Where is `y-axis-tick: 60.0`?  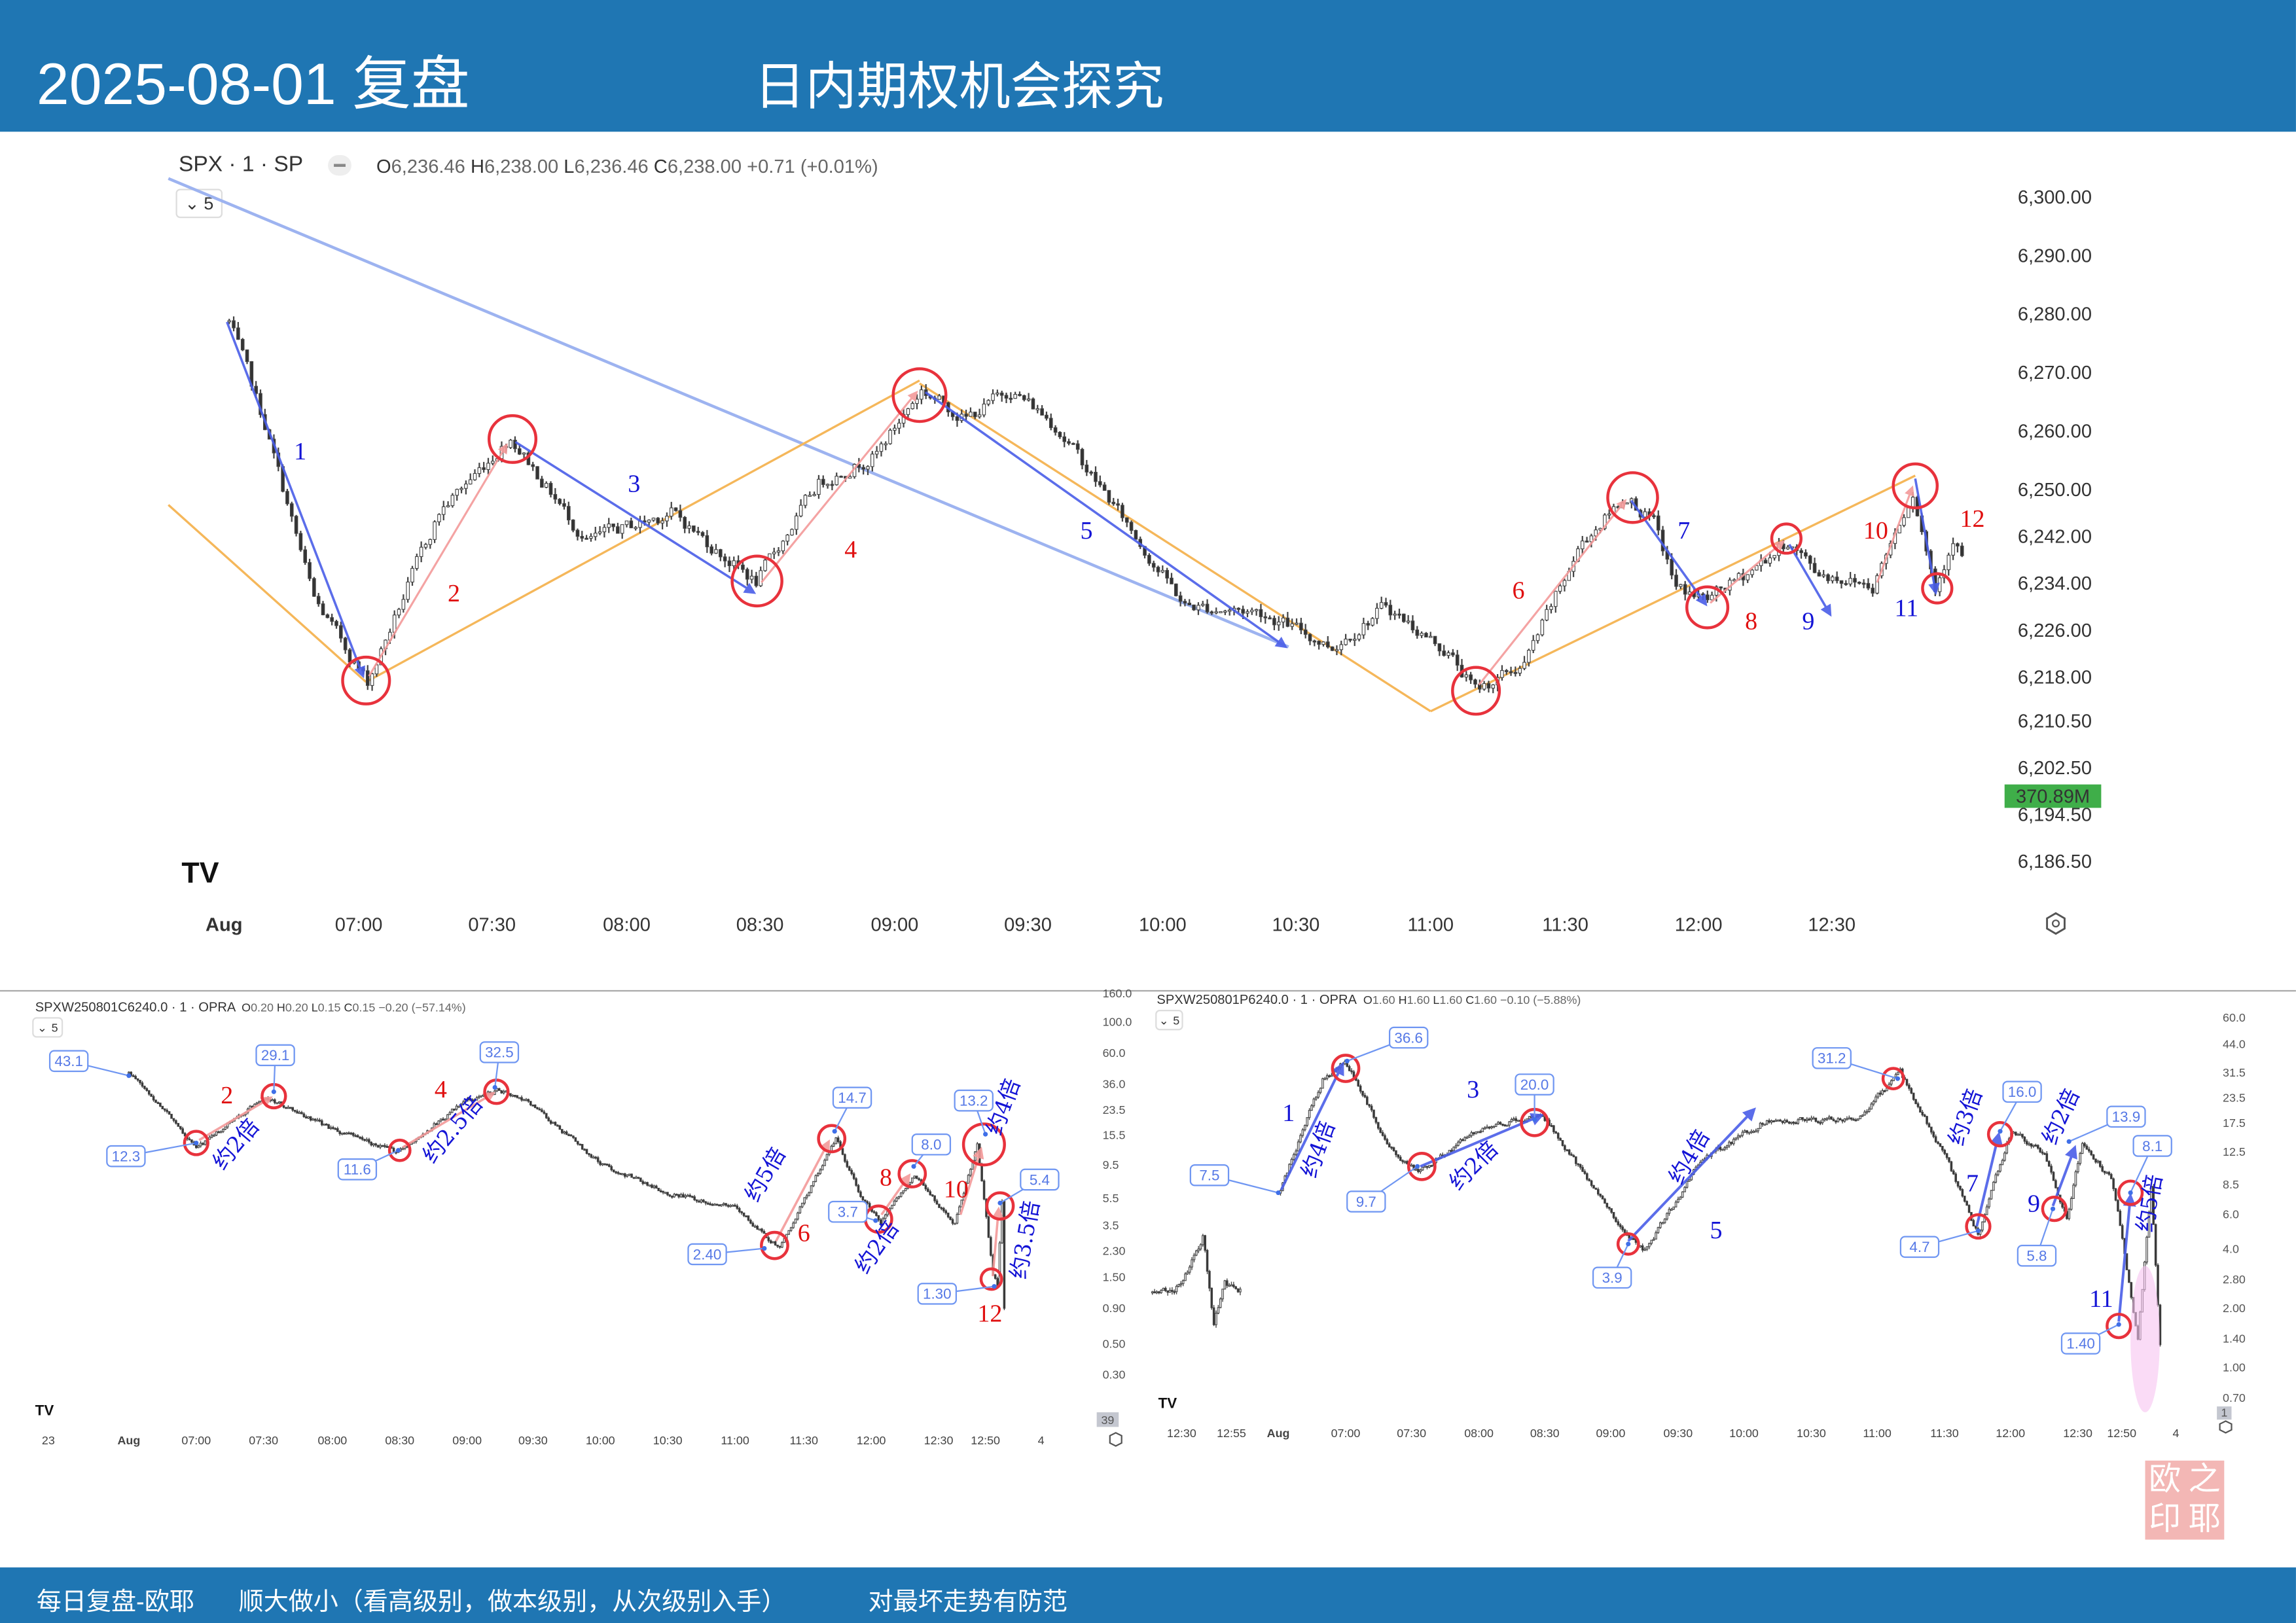
y-axis-tick: 60.0 is located at coordinates (1114, 1053).